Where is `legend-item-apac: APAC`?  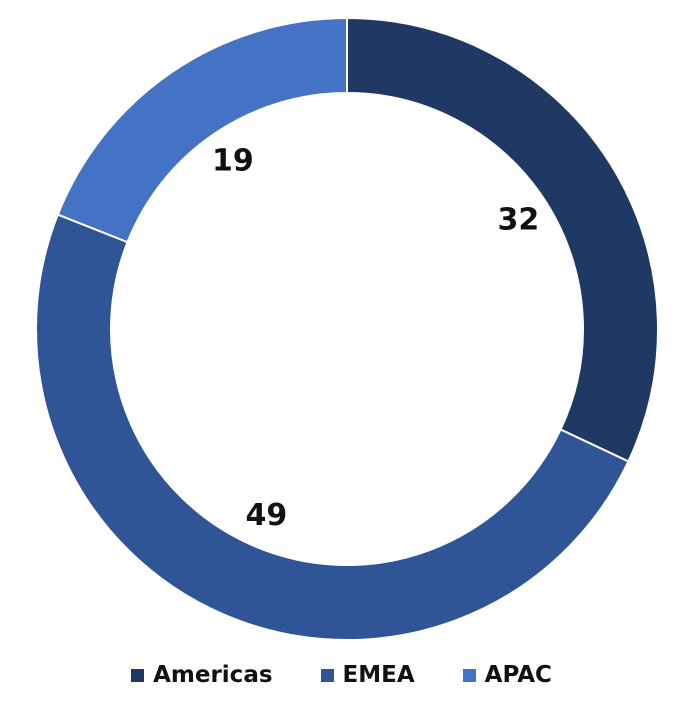 legend-item-apac: APAC is located at coordinates (507, 675).